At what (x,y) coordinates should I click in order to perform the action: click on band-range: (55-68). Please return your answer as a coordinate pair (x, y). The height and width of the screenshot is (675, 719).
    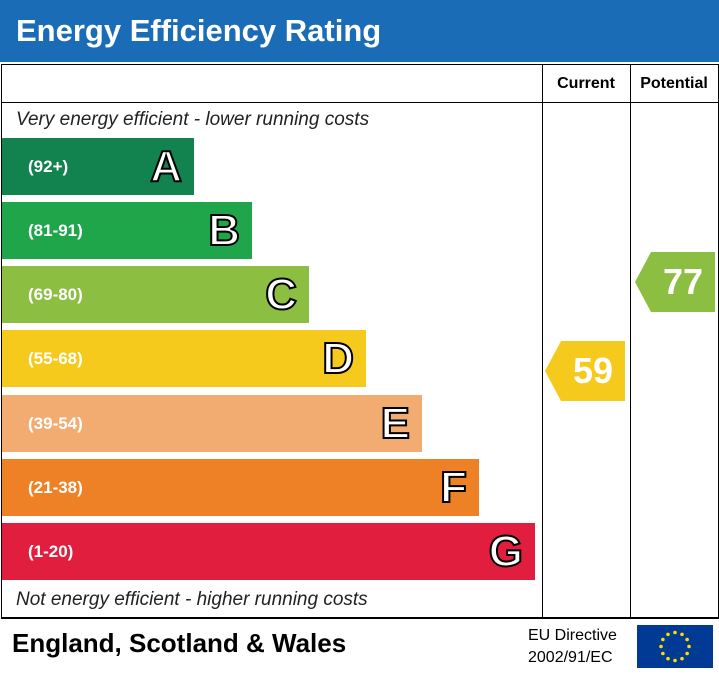
    Looking at the image, I should click on (55, 358).